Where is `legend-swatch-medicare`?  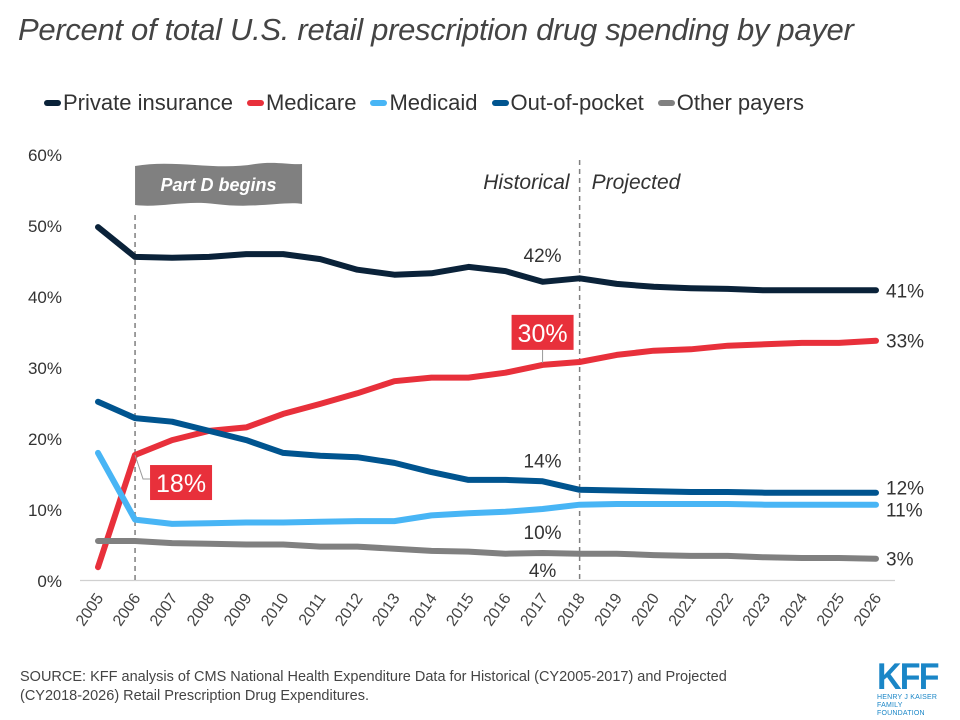
legend-swatch-medicare is located at coordinates (255, 103).